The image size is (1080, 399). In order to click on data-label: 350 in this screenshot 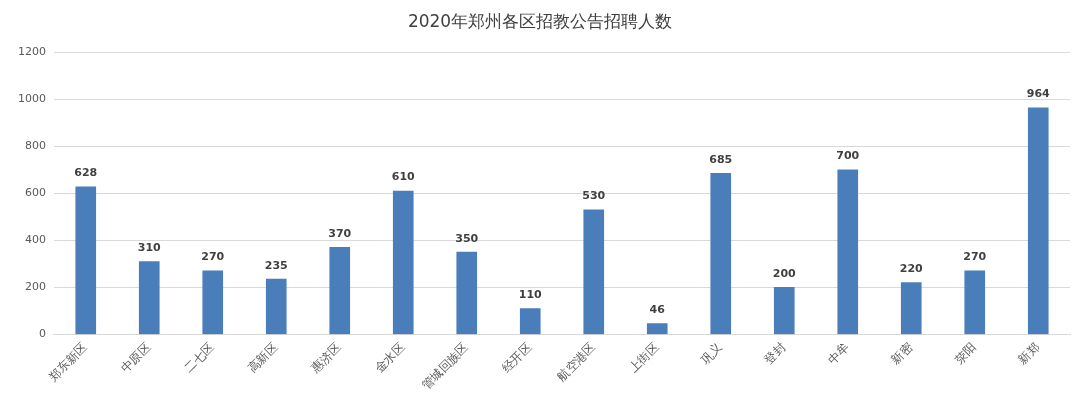, I will do `click(467, 238)`.